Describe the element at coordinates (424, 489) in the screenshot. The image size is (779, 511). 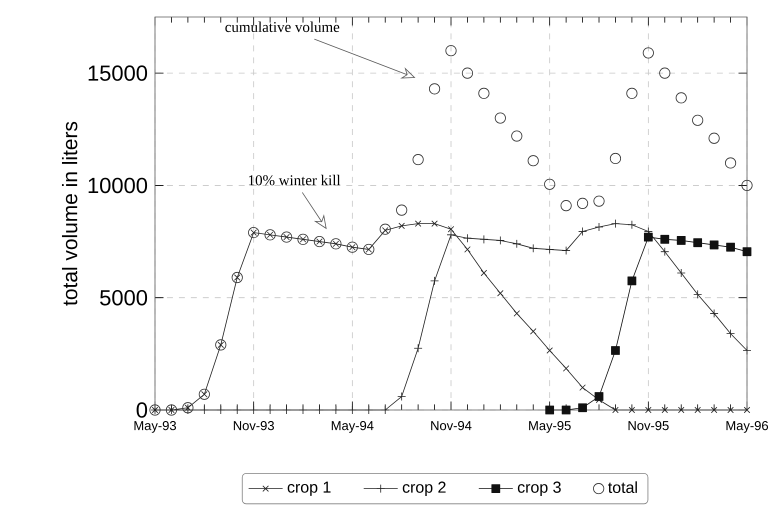
I see `legend-label: crop 2` at that location.